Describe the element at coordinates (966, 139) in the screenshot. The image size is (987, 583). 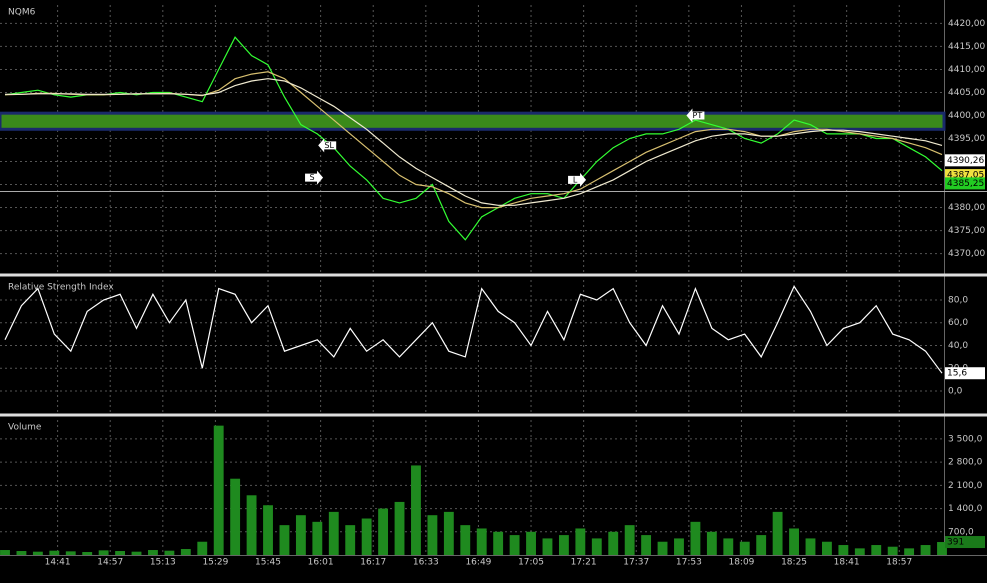
I see `y-tick-label: 4395,00` at that location.